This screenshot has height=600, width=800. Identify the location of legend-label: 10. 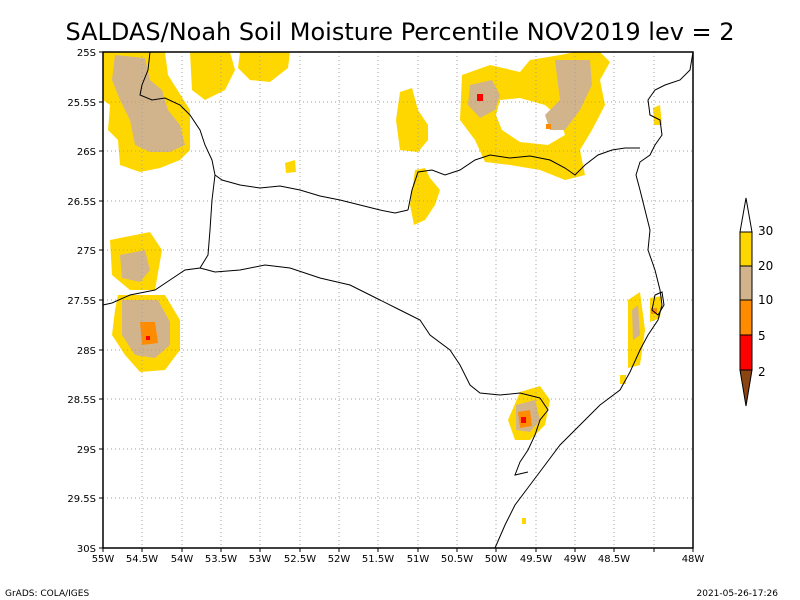
(765, 300).